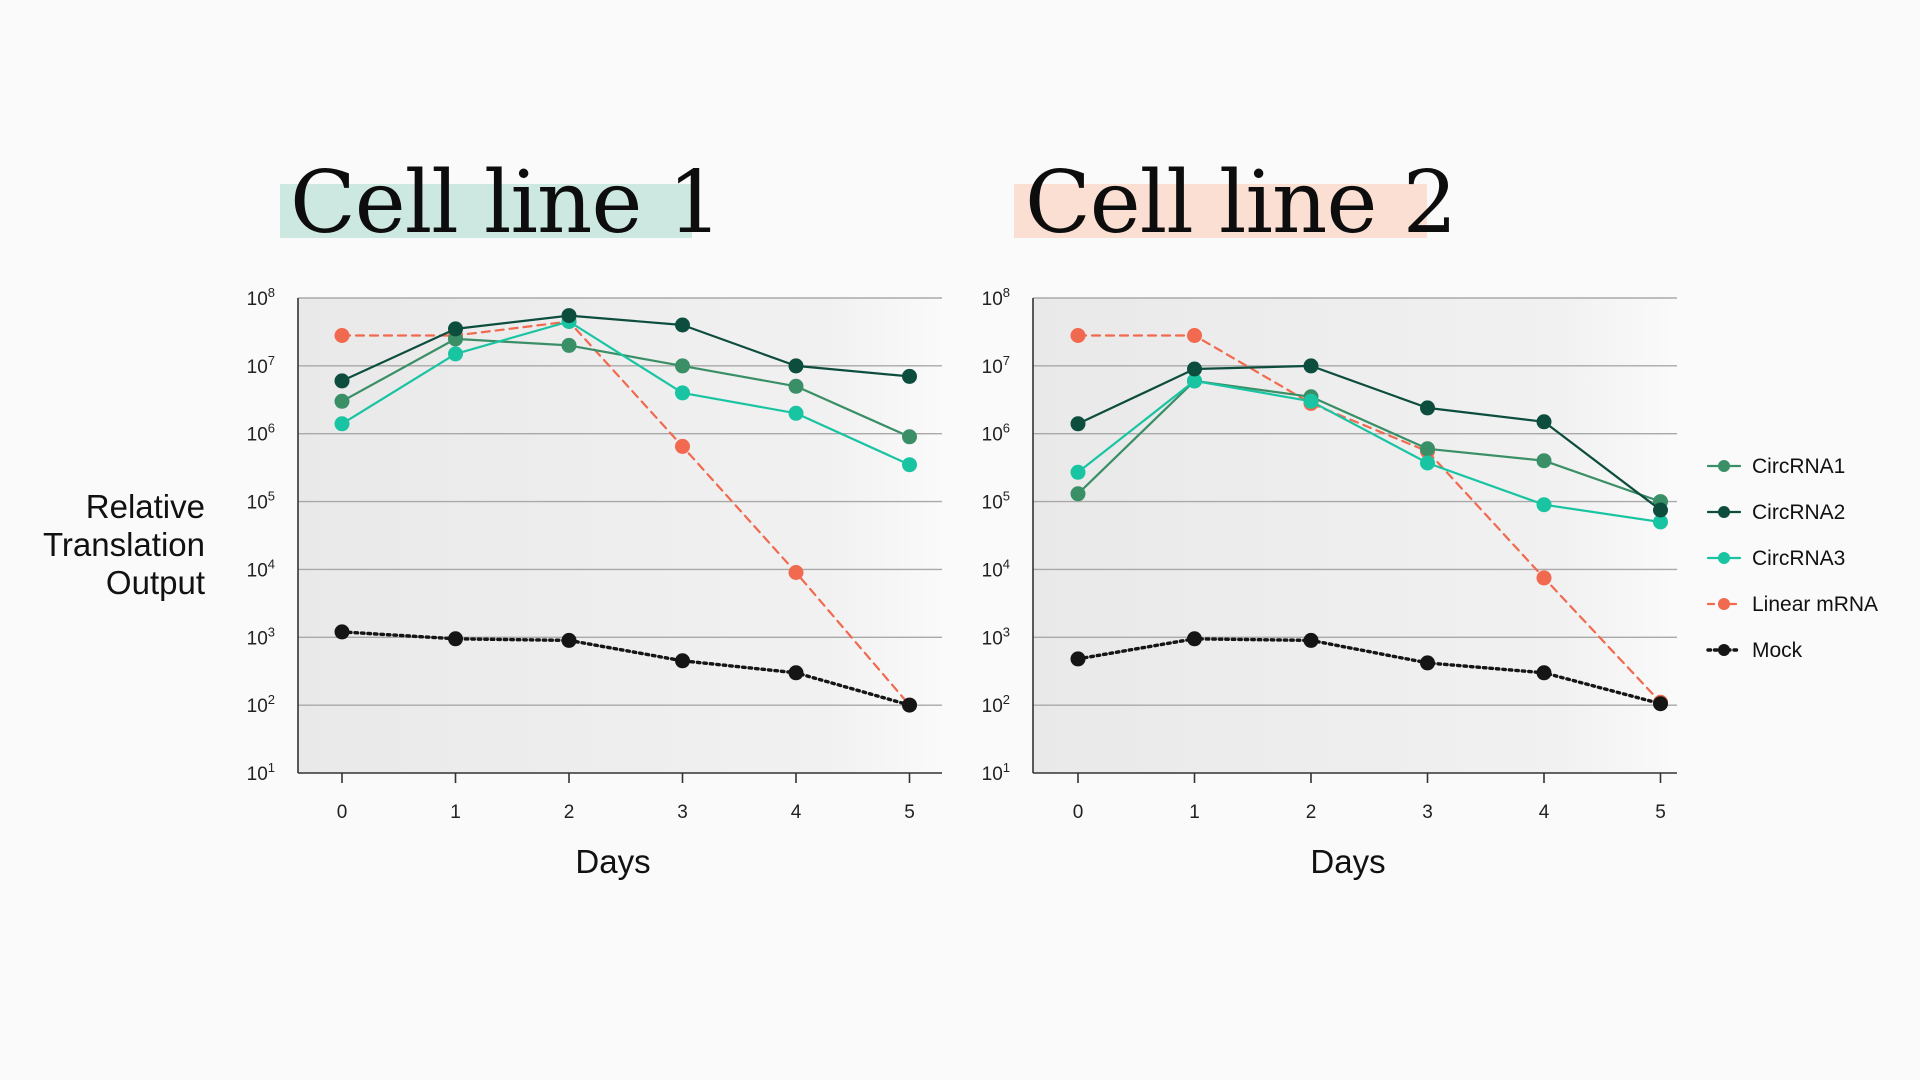  I want to click on chart-2-title: Cell line 2, so click(1241, 203).